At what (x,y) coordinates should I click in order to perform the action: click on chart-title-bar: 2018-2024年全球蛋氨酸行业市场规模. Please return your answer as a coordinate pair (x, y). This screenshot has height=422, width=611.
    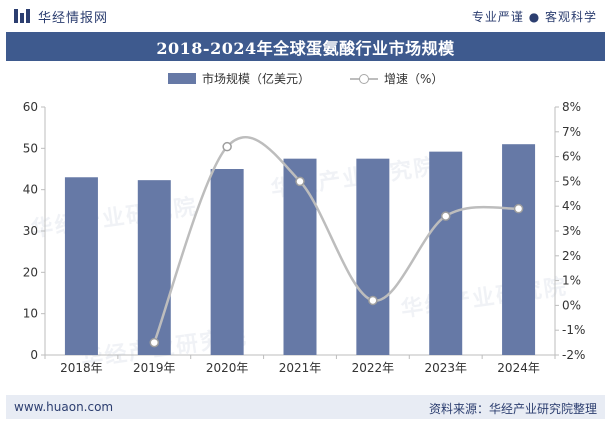
    Looking at the image, I should click on (305, 46).